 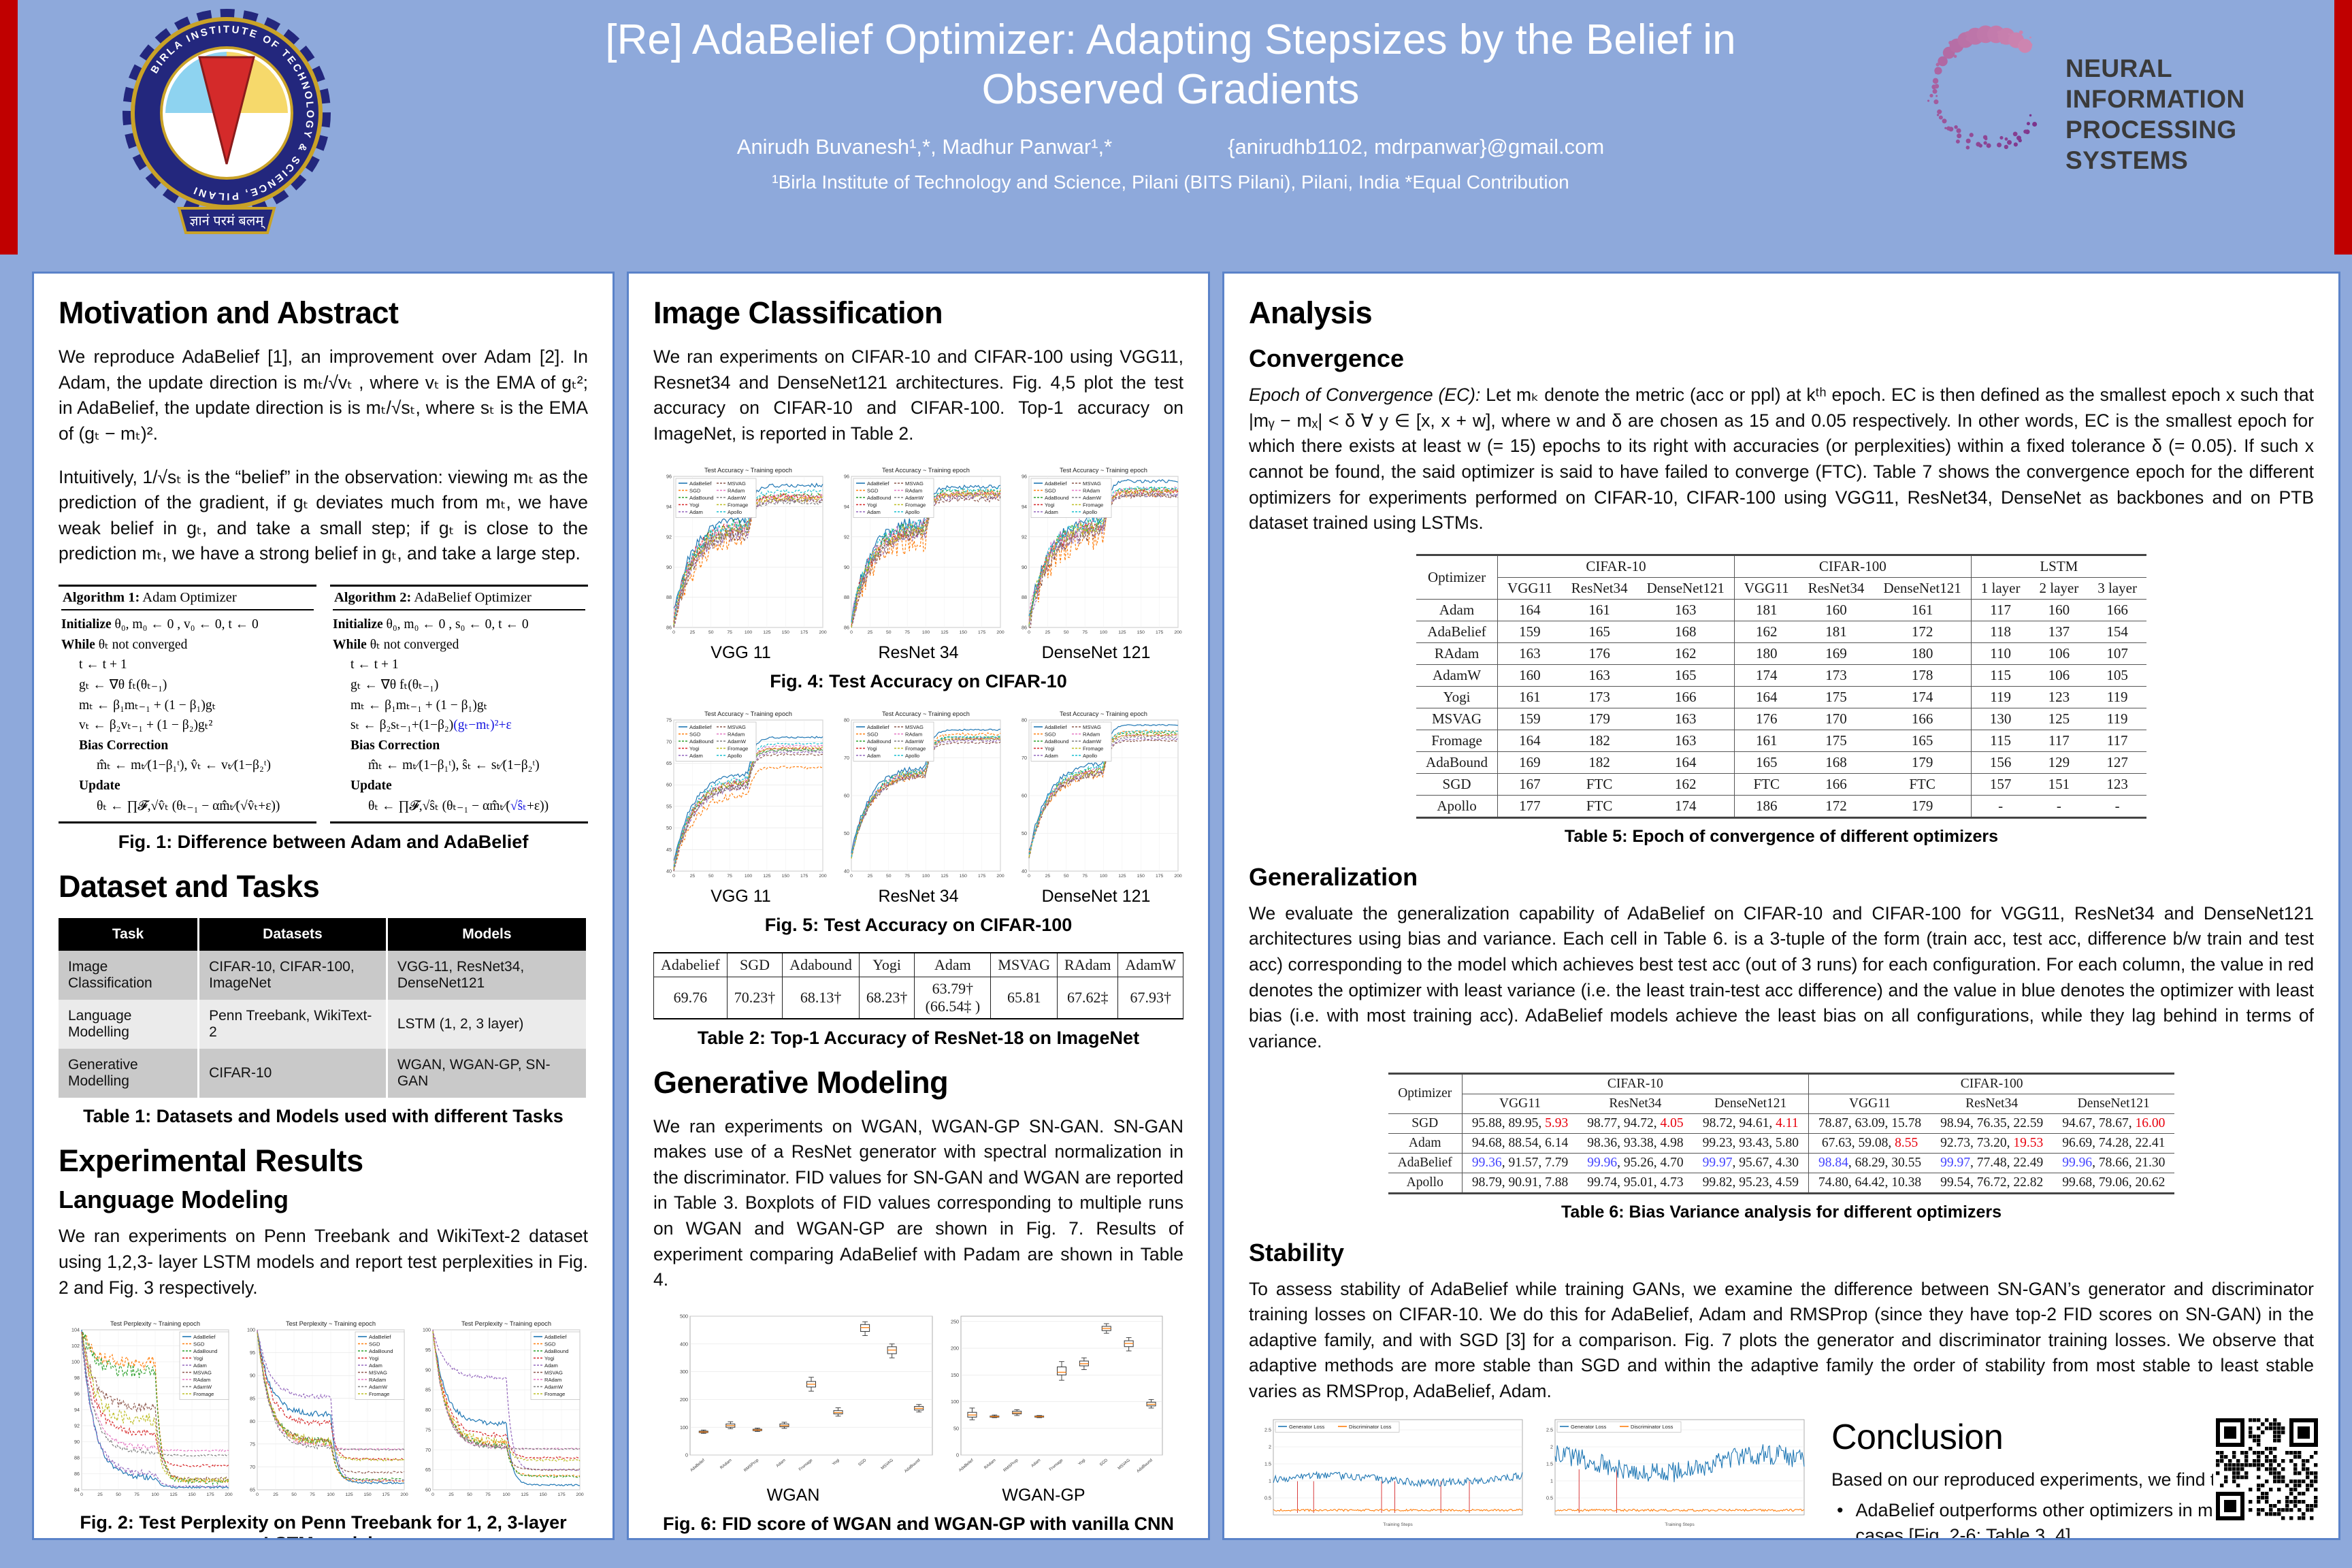 I want to click on y-tick-label: 90, so click(x=846, y=567).